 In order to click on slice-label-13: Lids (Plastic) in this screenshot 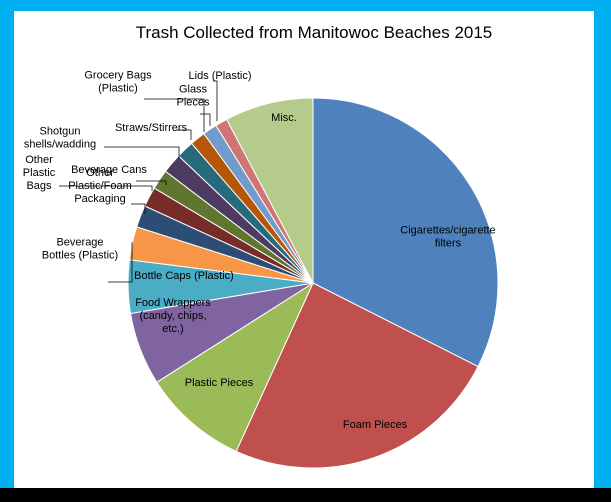, I will do `click(220, 95)`.